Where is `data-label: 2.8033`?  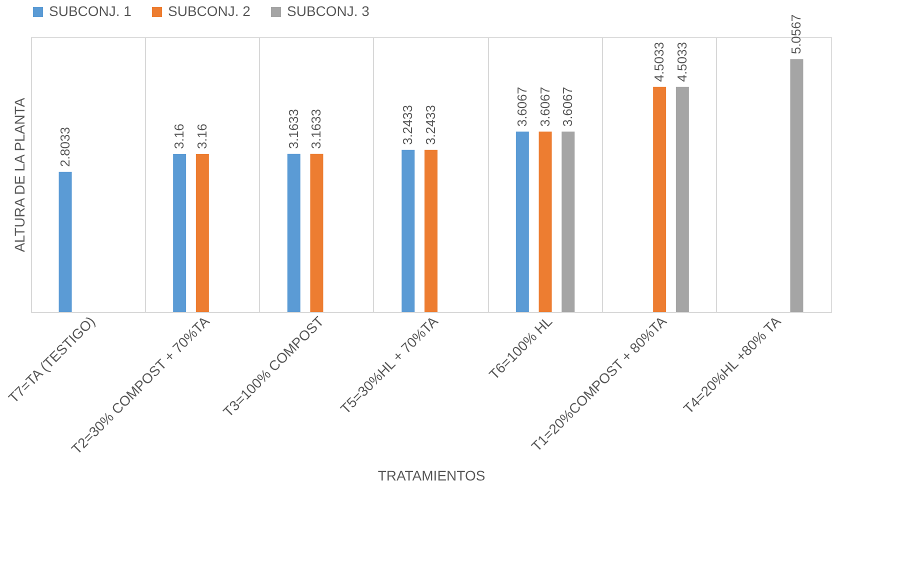
data-label: 2.8033 is located at coordinates (64, 147).